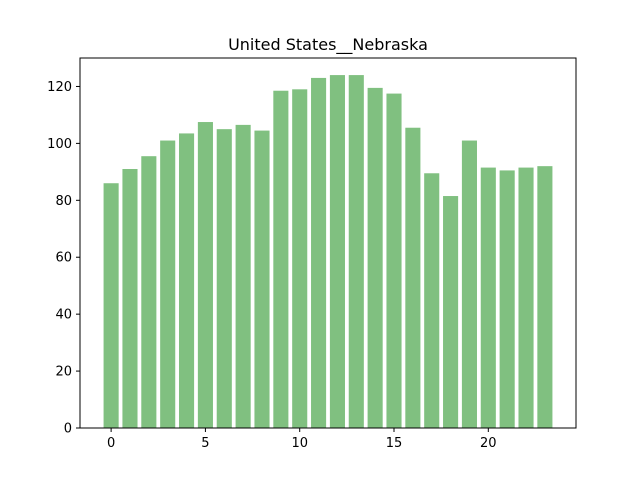  I want to click on x-tick-label: 15, so click(394, 443).